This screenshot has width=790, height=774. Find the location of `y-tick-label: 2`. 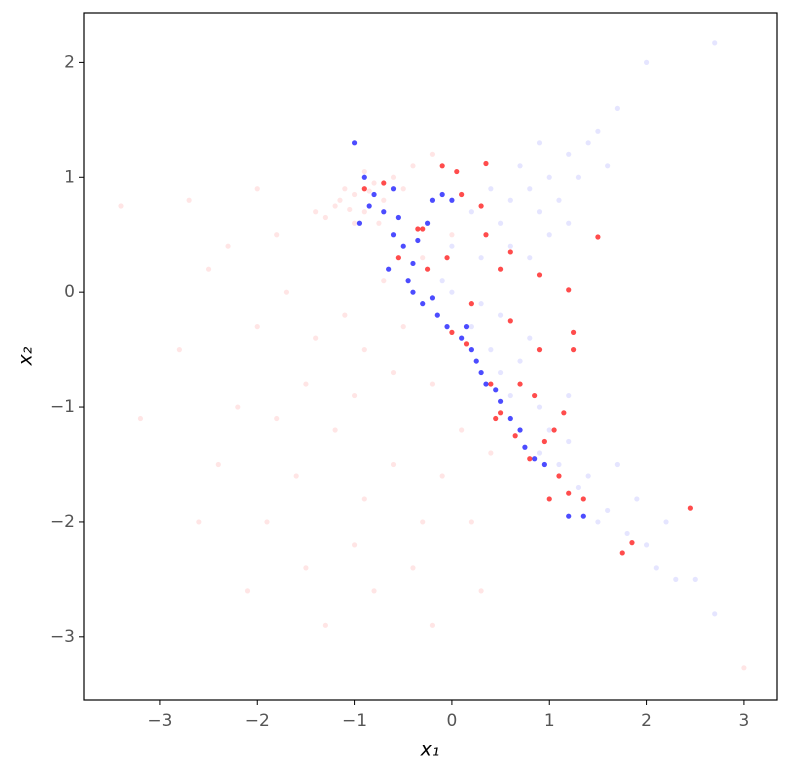

y-tick-label: 2 is located at coordinates (69, 62).